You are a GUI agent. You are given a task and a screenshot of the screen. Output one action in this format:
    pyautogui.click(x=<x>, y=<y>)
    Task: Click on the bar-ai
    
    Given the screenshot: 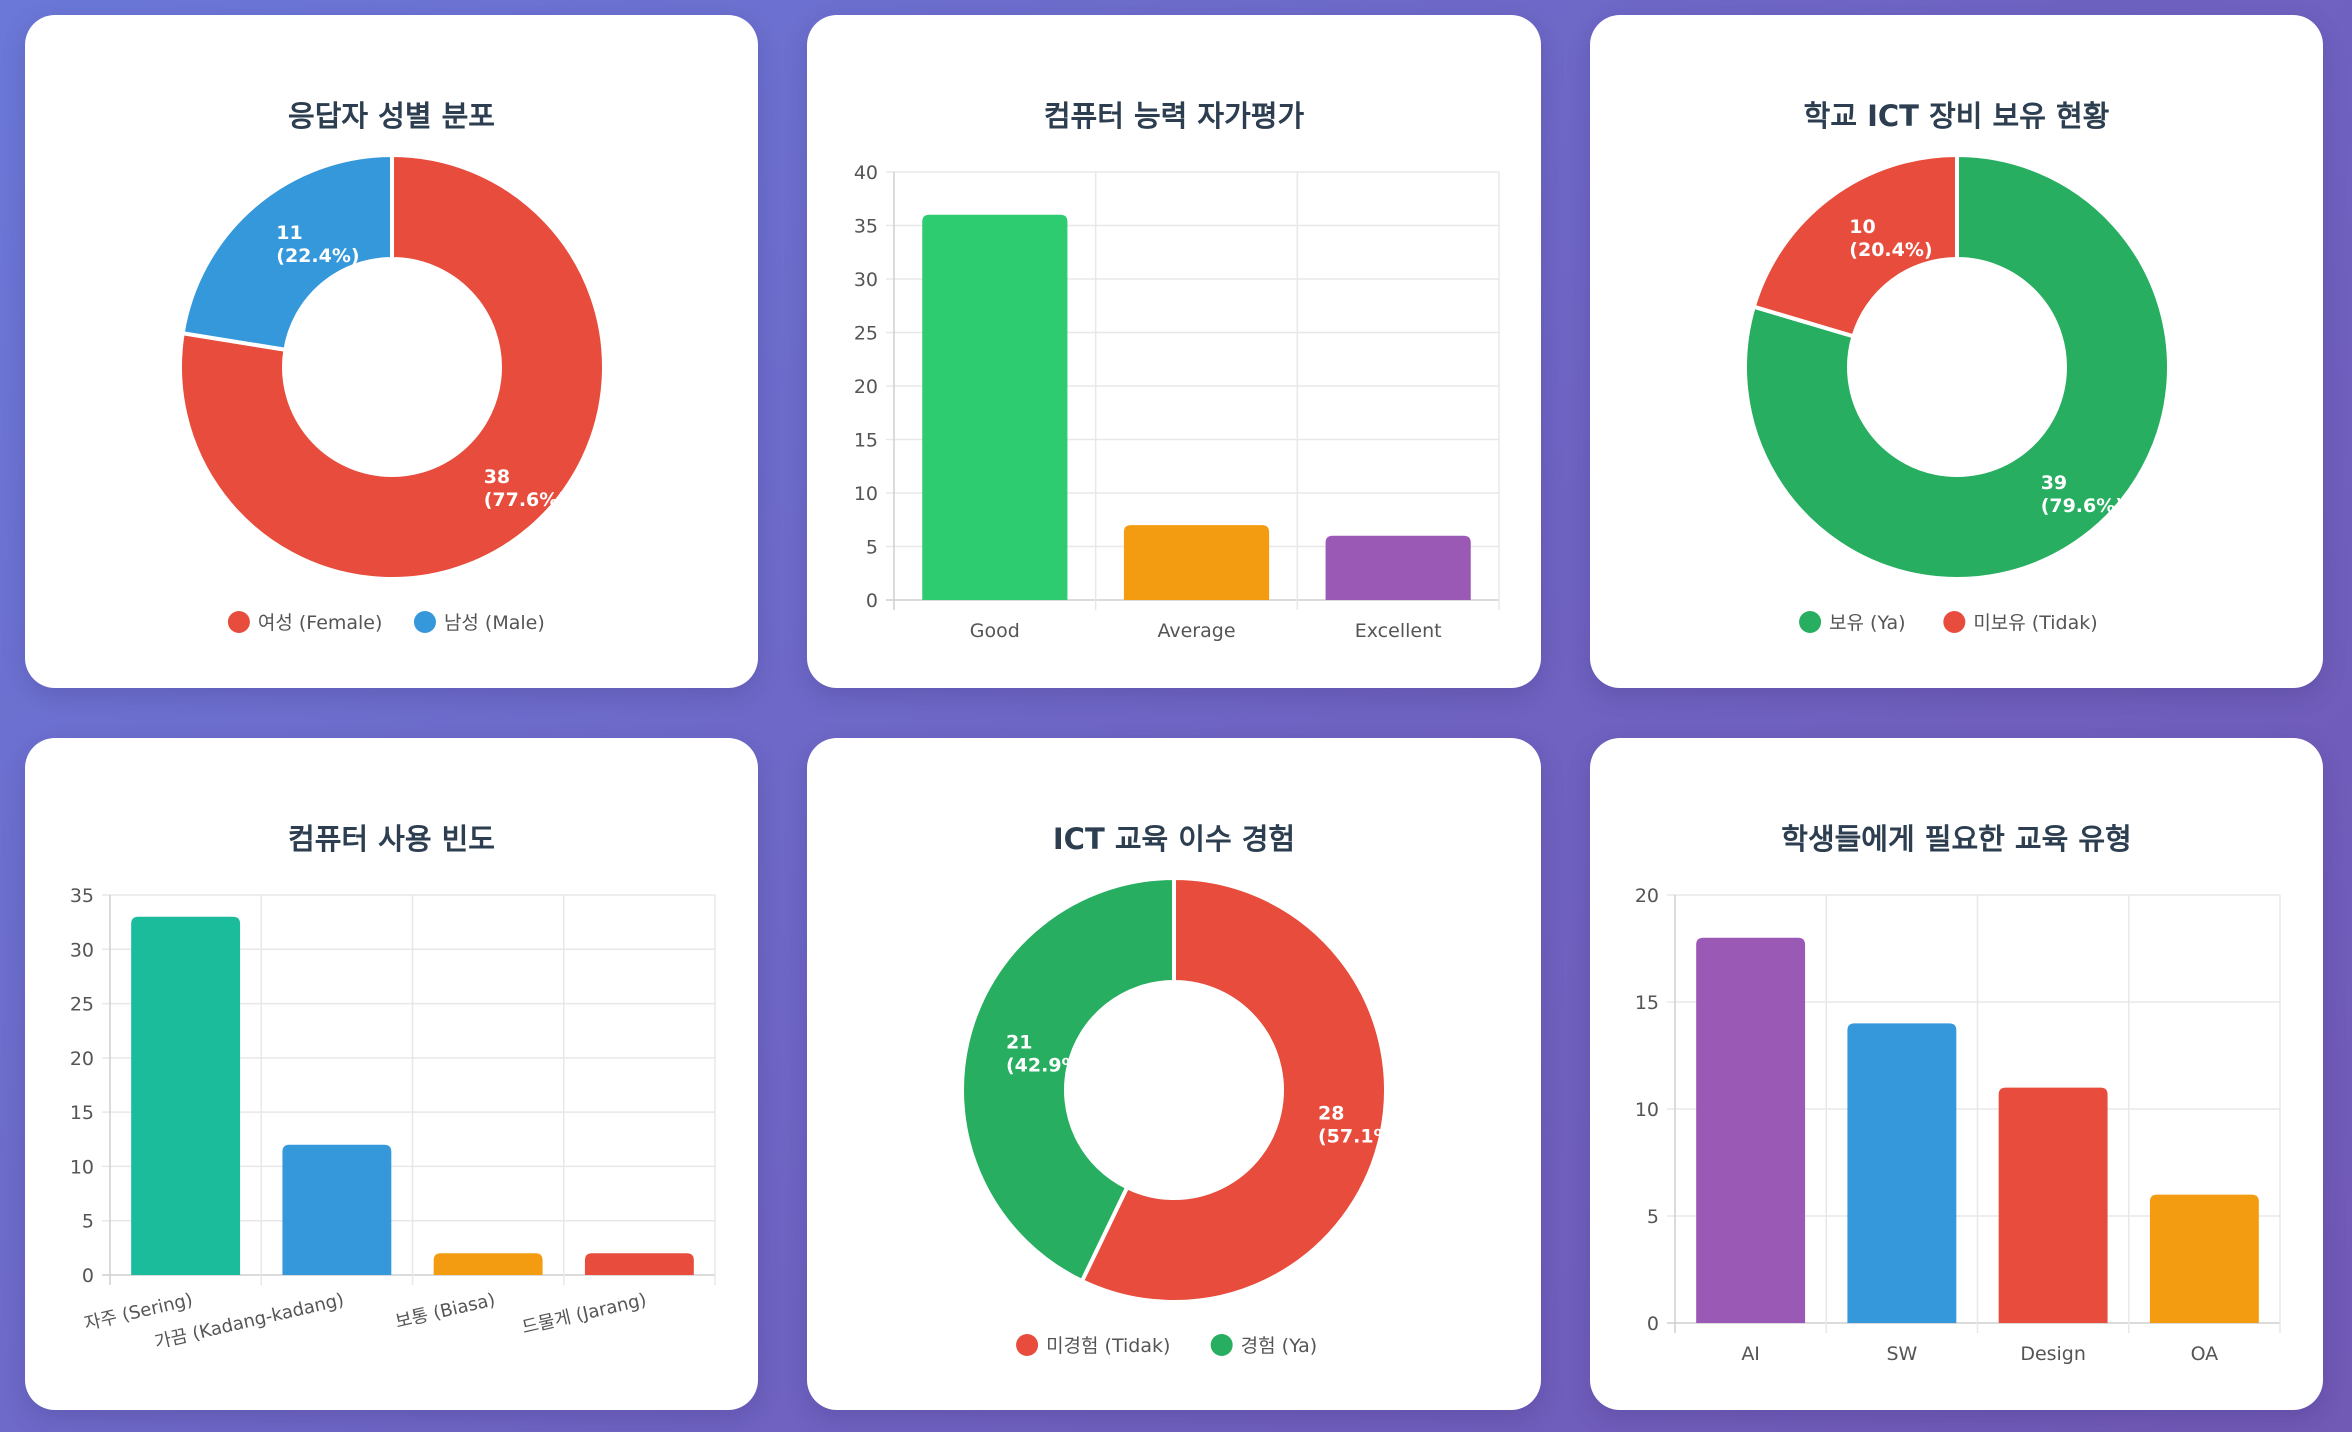 What is the action you would take?
    pyautogui.click(x=1751, y=1130)
    